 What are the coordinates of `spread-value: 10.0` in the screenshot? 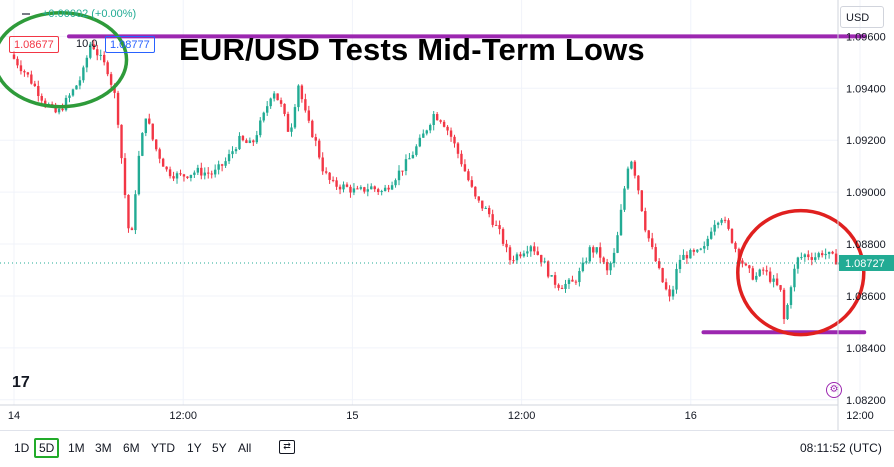 It's located at (87, 44).